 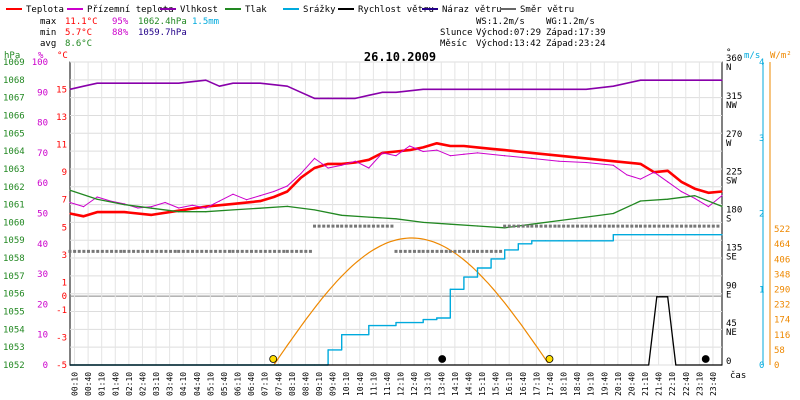 What do you see at coordinates (576, 33) in the screenshot?
I see `stat-sunset: Západ:17:39` at bounding box center [576, 33].